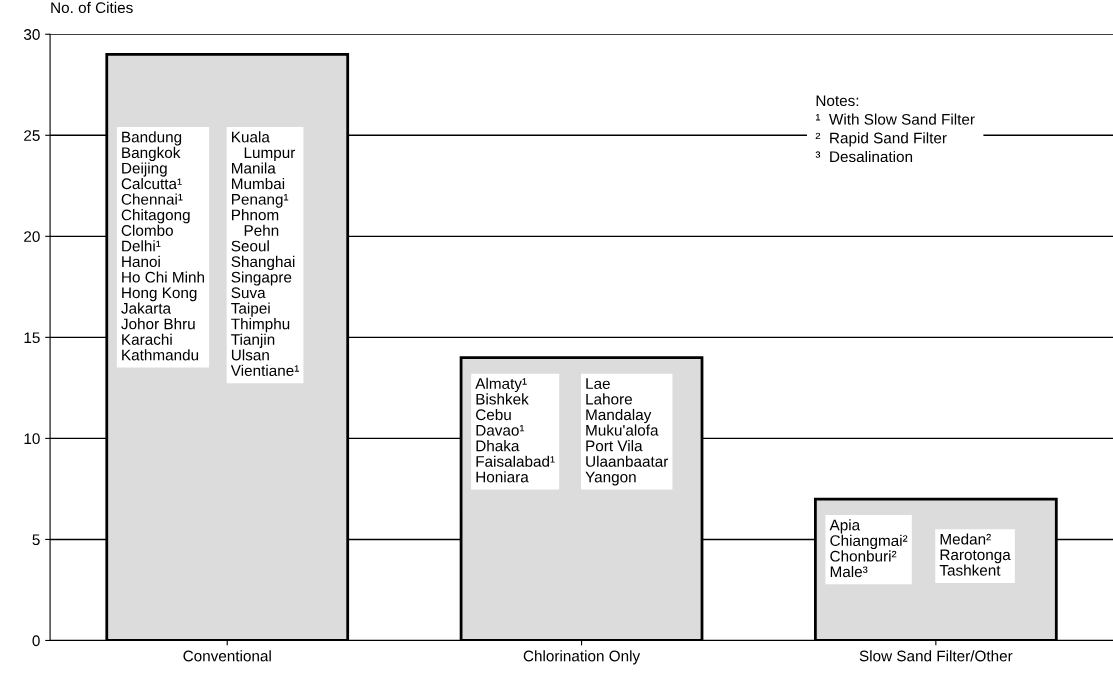  What do you see at coordinates (515, 430) in the screenshot?
I see `annotation: Almaty¹ Bishkek Cebu Davao¹ Dhaka Faisalabad¹ Honiara` at bounding box center [515, 430].